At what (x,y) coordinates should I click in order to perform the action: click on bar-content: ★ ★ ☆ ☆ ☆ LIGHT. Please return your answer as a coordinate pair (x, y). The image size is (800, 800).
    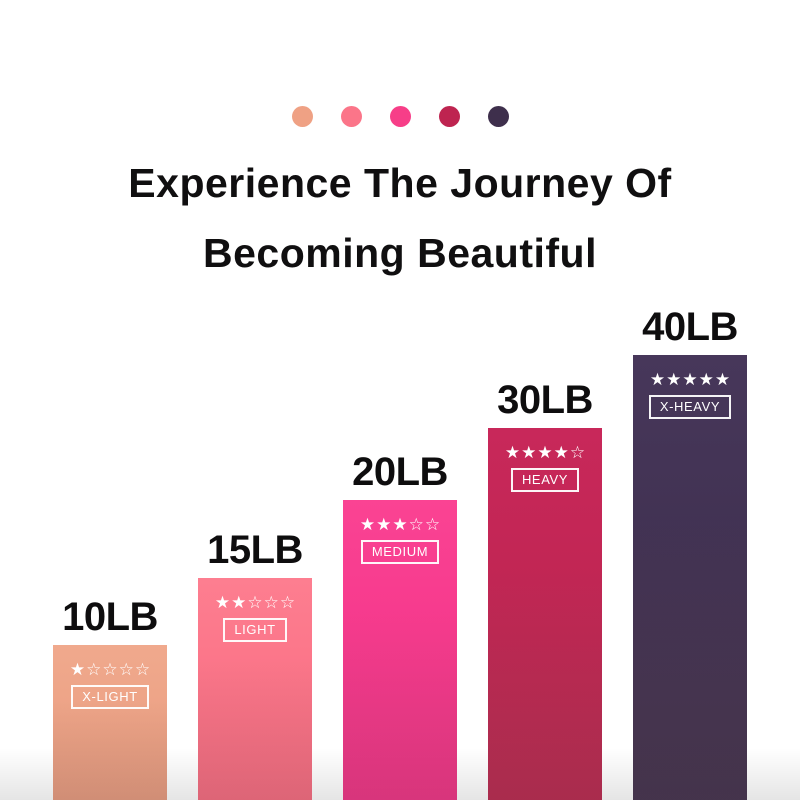
    Looking at the image, I should click on (255, 610).